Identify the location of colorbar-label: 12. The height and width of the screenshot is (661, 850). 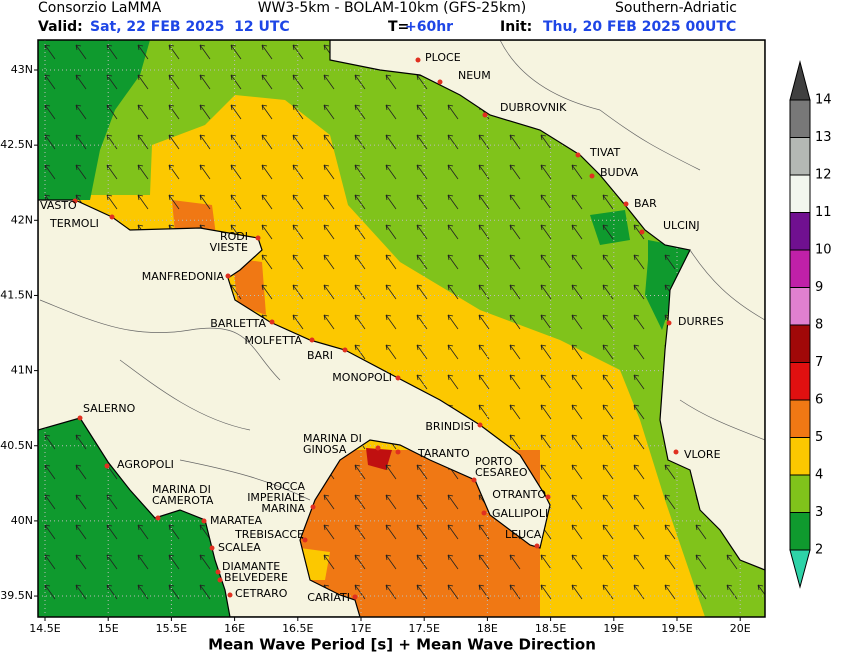
(823, 175).